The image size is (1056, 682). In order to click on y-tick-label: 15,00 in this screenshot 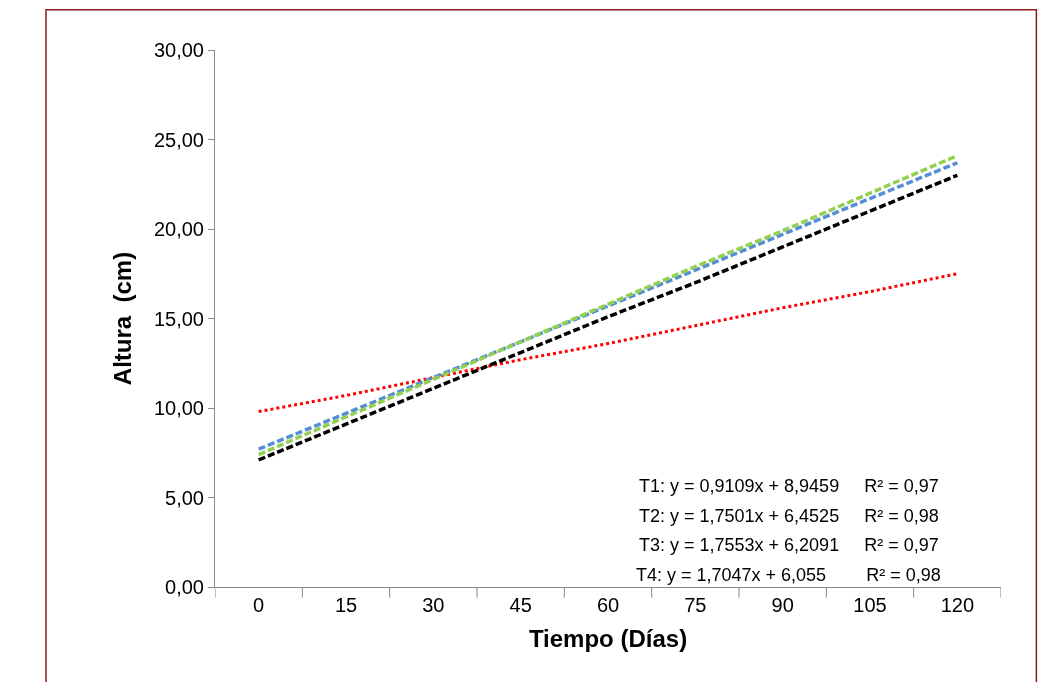, I will do `click(178, 318)`.